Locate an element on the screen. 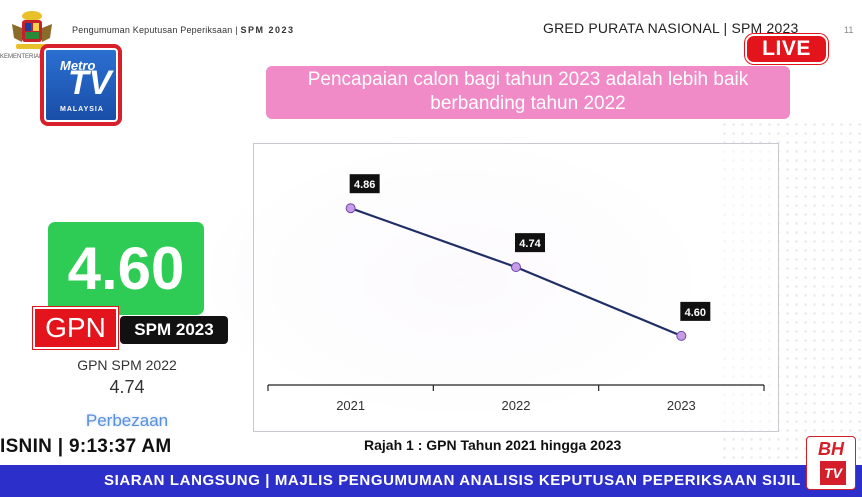 The width and height of the screenshot is (862, 497). series-lines is located at coordinates (516, 272).